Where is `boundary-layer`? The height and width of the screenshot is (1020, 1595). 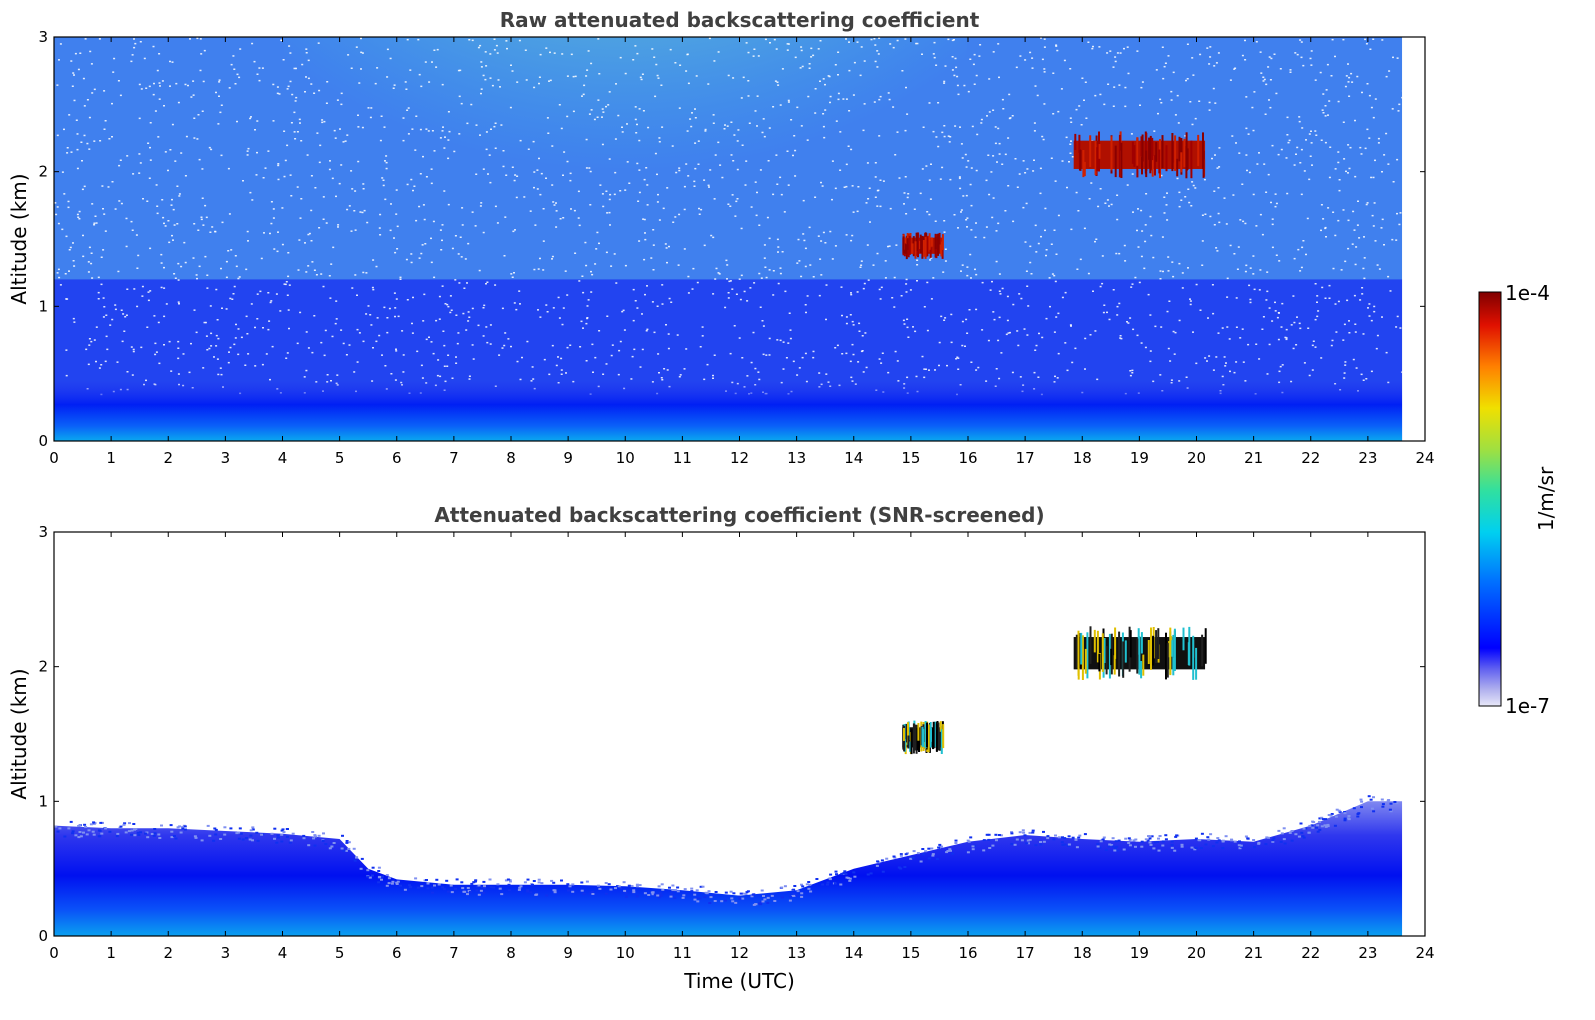 boundary-layer is located at coordinates (728, 868).